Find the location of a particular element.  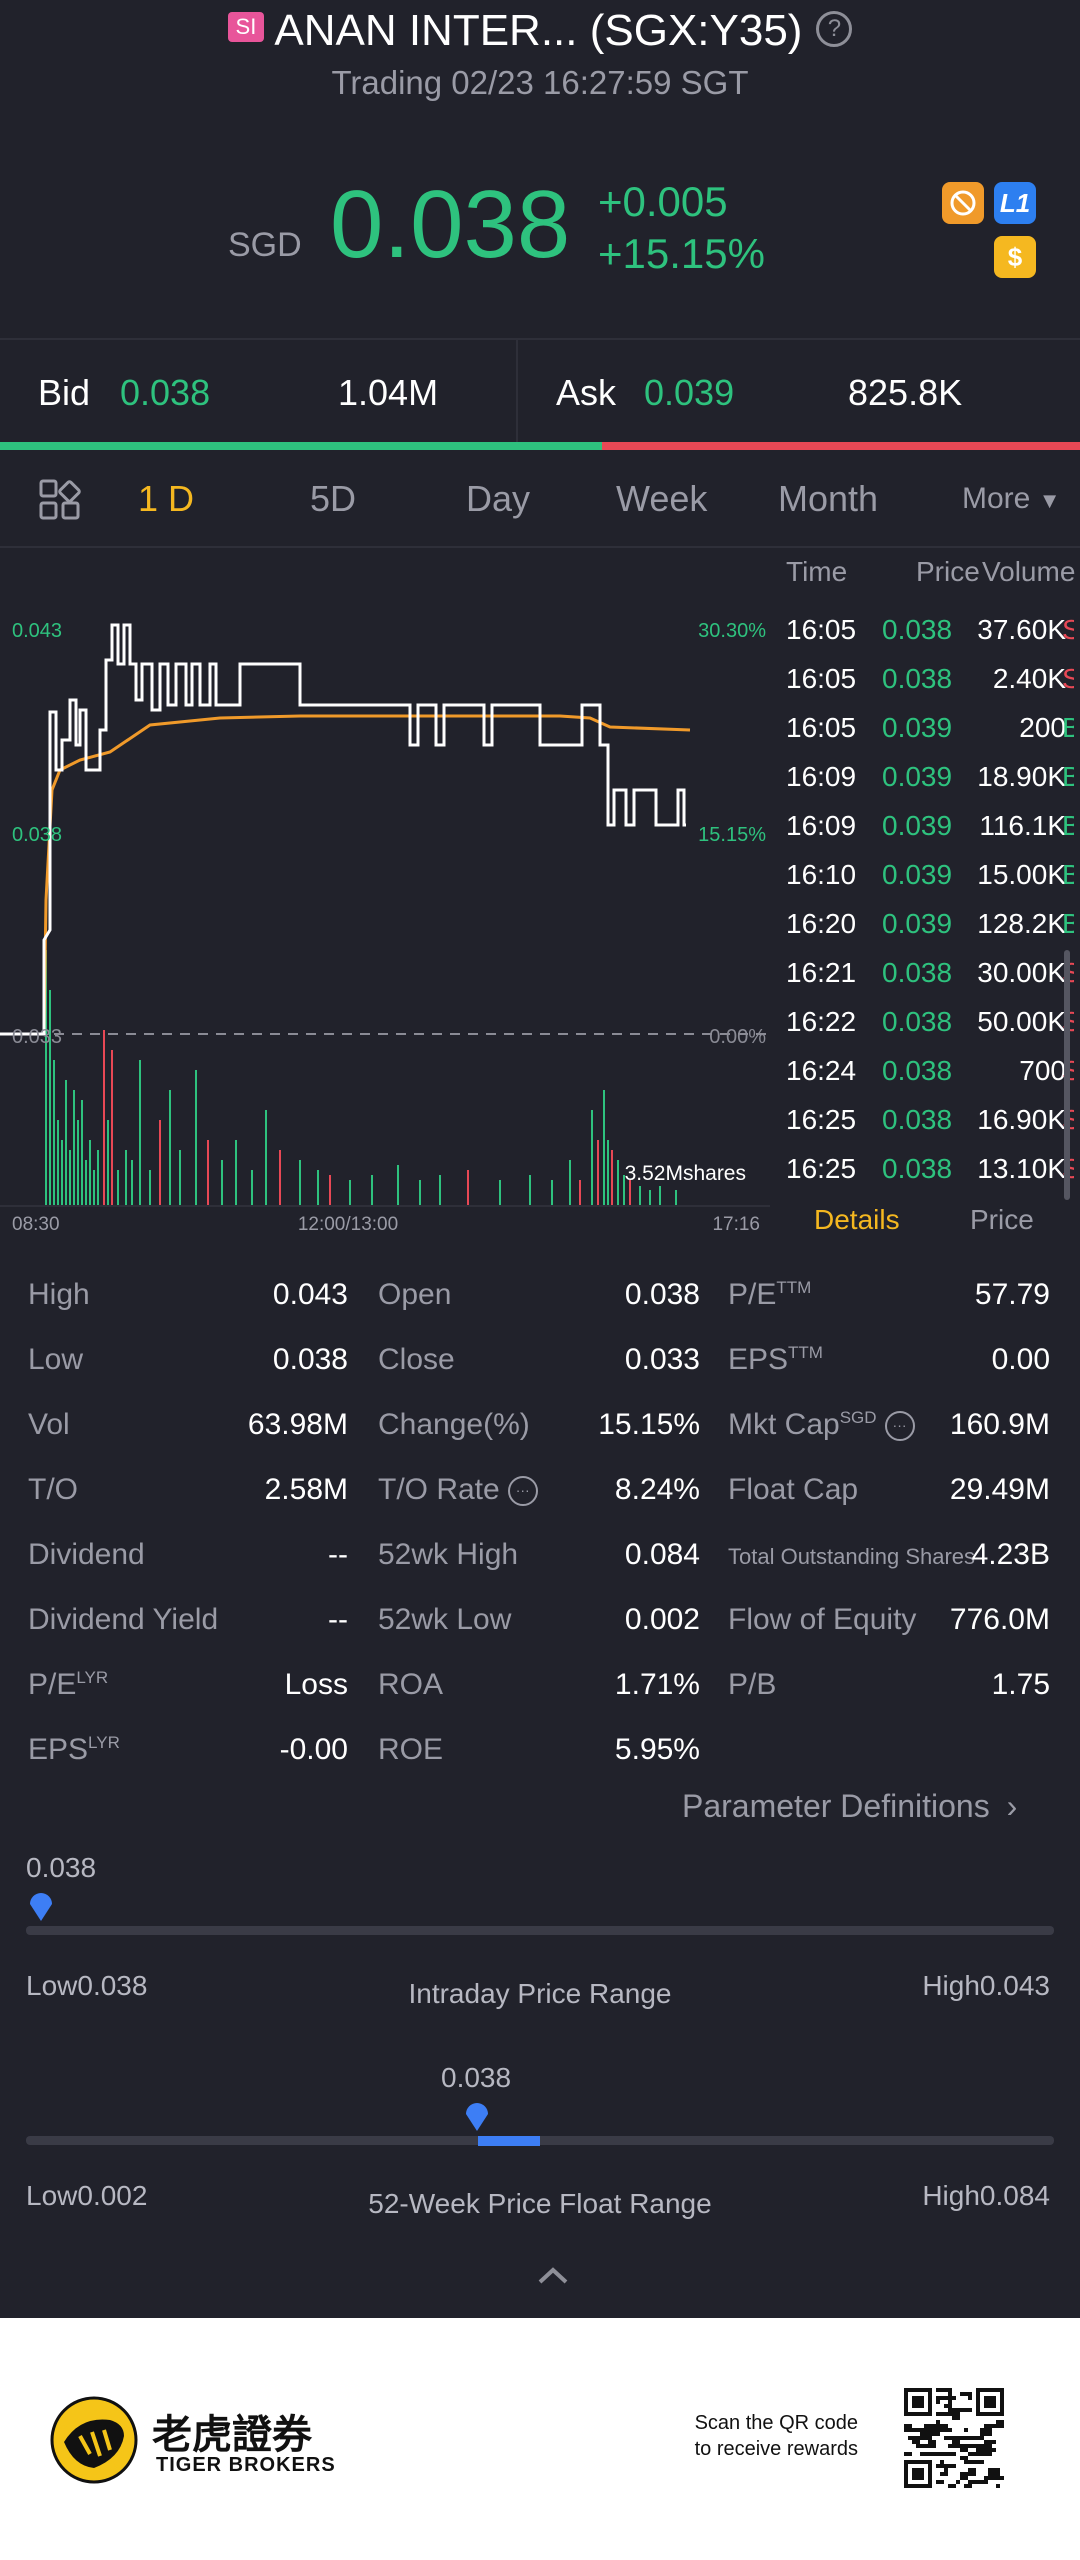

stat-label-text: Mkt Cap is located at coordinates (784, 1424).